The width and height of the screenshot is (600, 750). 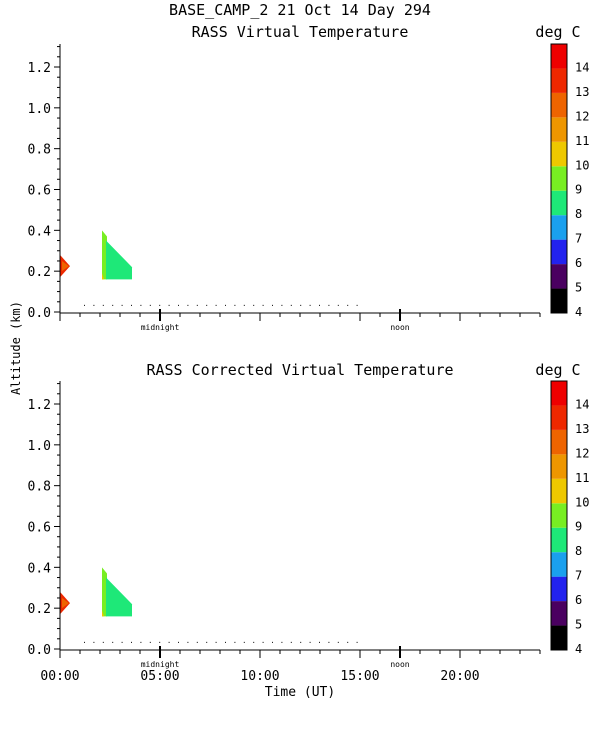 What do you see at coordinates (578, 600) in the screenshot?
I see `colorbar-label: 6` at bounding box center [578, 600].